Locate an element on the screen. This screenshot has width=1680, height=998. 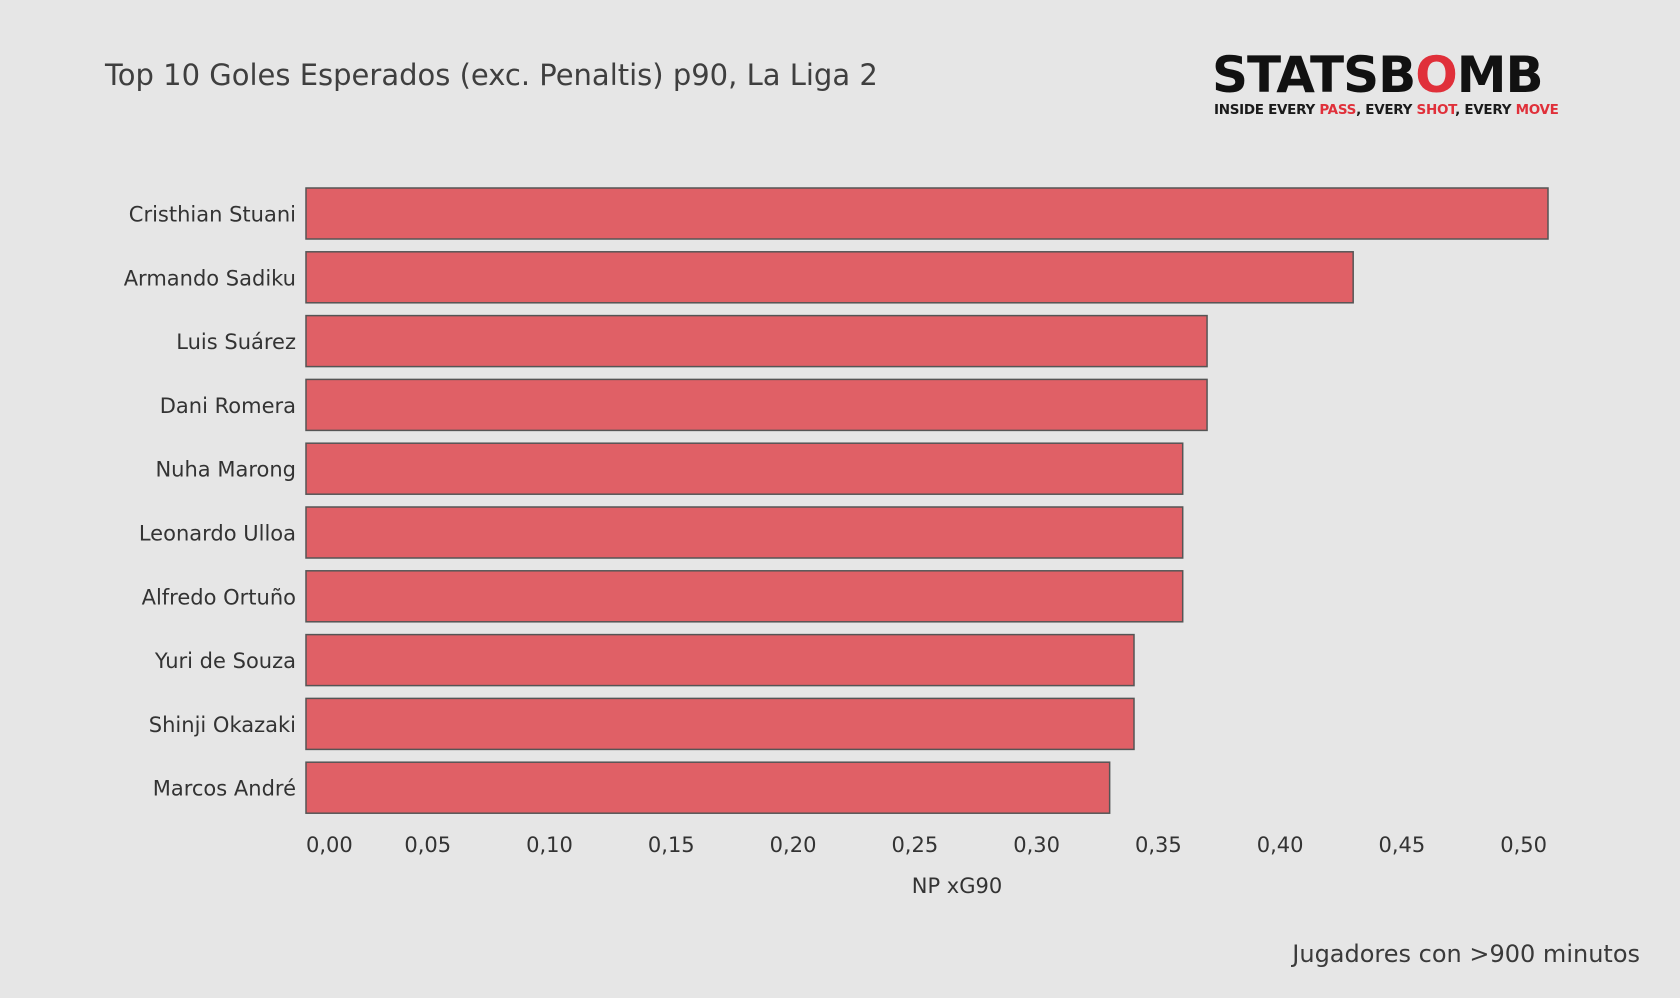
logo-tagline-part-3: , EVERY is located at coordinates (1485, 110).